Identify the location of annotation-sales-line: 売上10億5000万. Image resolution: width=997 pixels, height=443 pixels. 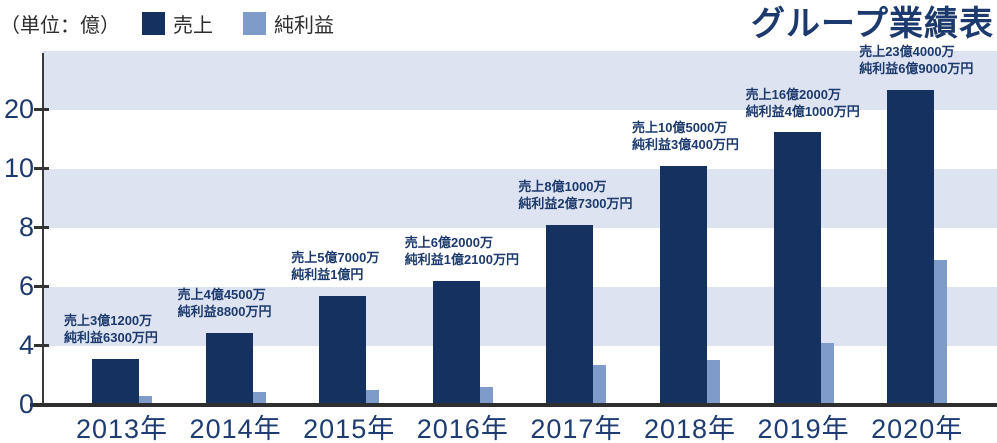
(680, 128).